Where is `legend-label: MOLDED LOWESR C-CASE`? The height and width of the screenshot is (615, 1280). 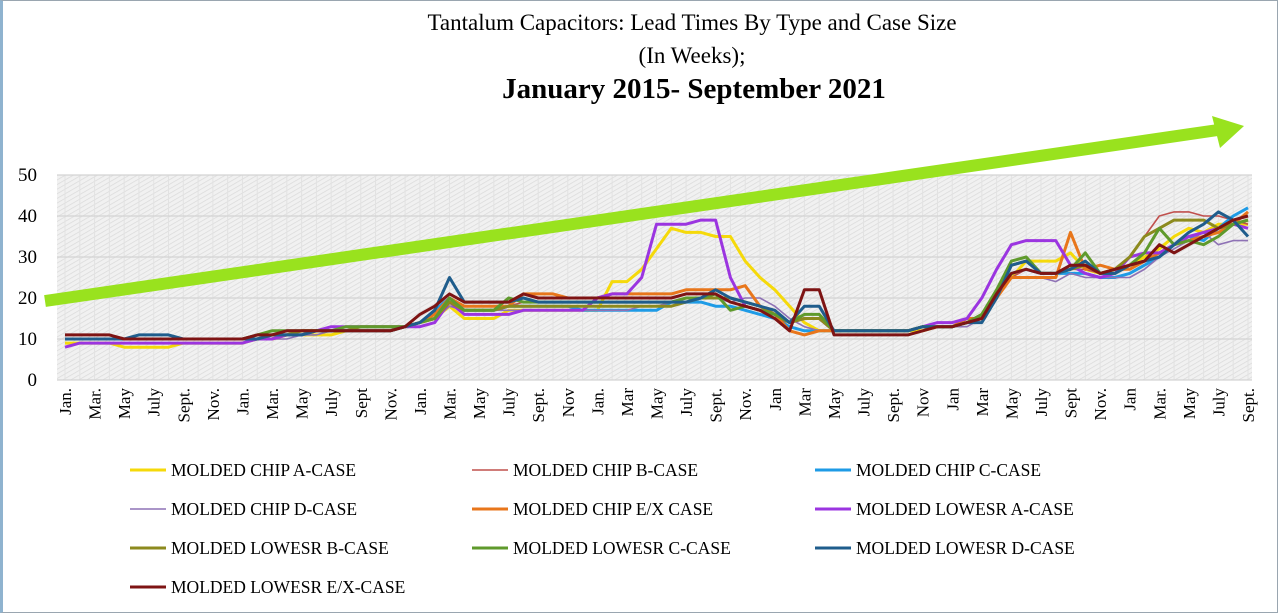
legend-label: MOLDED LOWESR C-CASE is located at coordinates (622, 548).